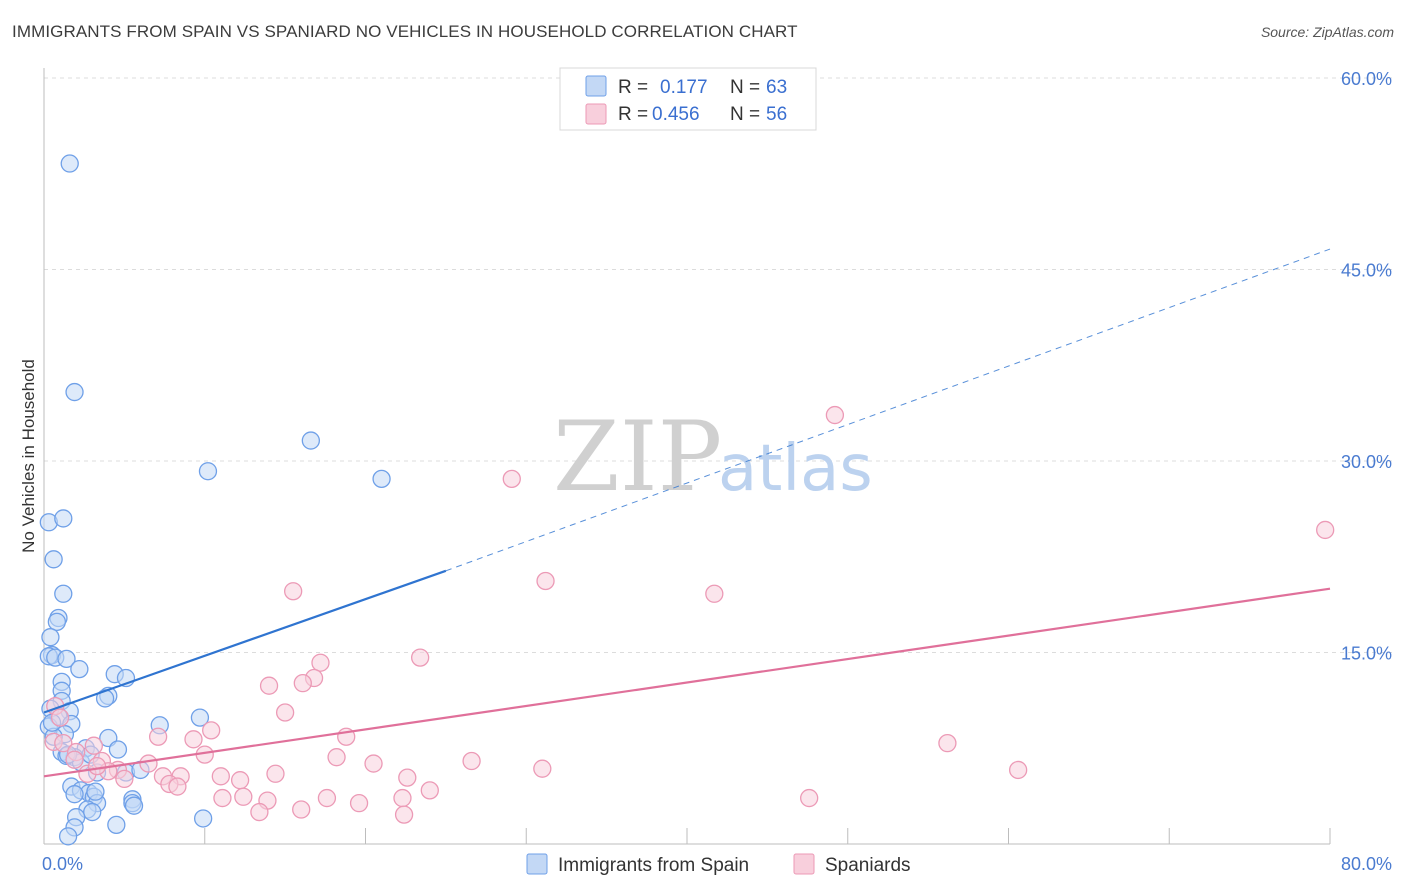 The width and height of the screenshot is (1406, 892). What do you see at coordinates (684, 87) in the screenshot?
I see `legend-r-value: 0.177` at bounding box center [684, 87].